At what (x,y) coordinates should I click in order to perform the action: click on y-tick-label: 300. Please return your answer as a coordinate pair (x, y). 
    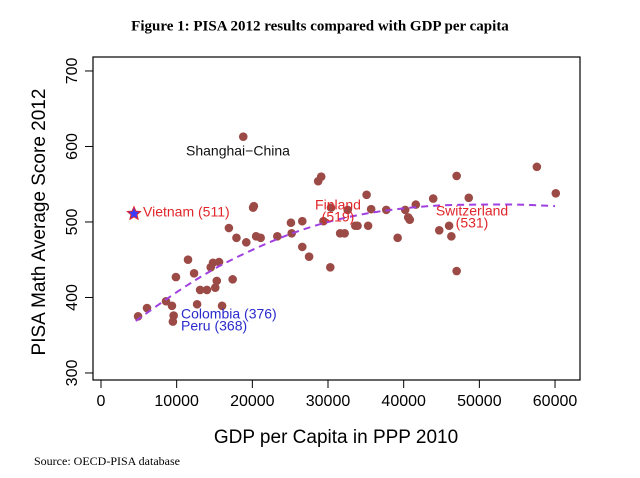
    Looking at the image, I should click on (72, 373).